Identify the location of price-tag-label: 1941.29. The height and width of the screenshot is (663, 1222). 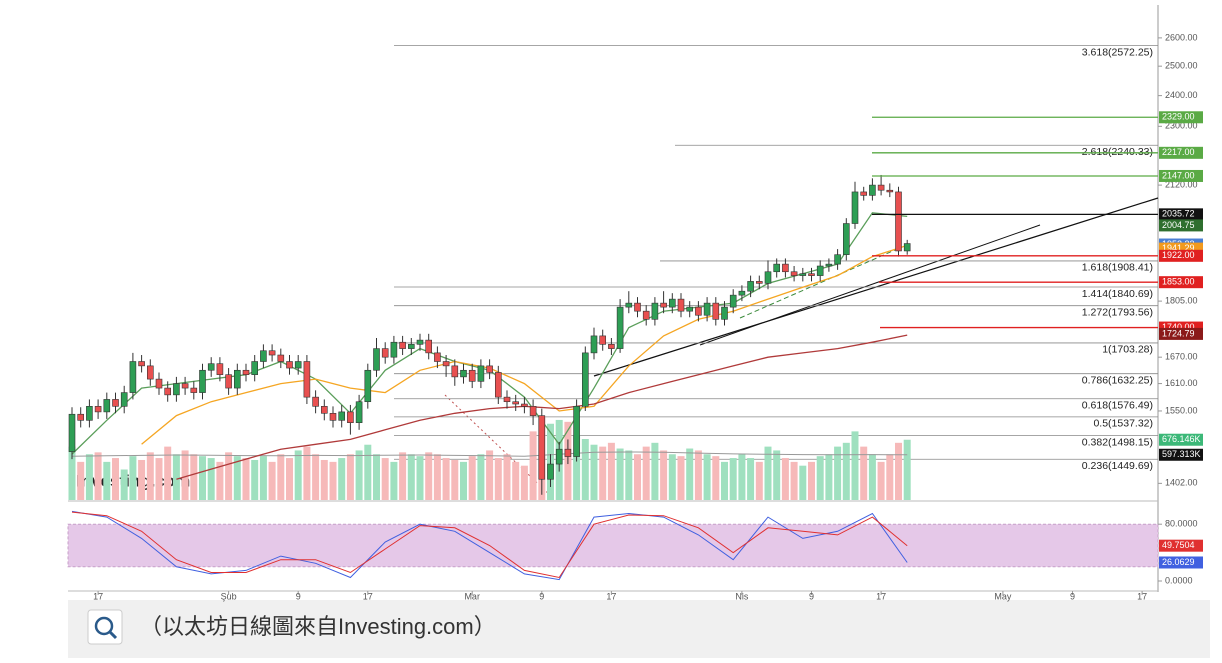
(1178, 248).